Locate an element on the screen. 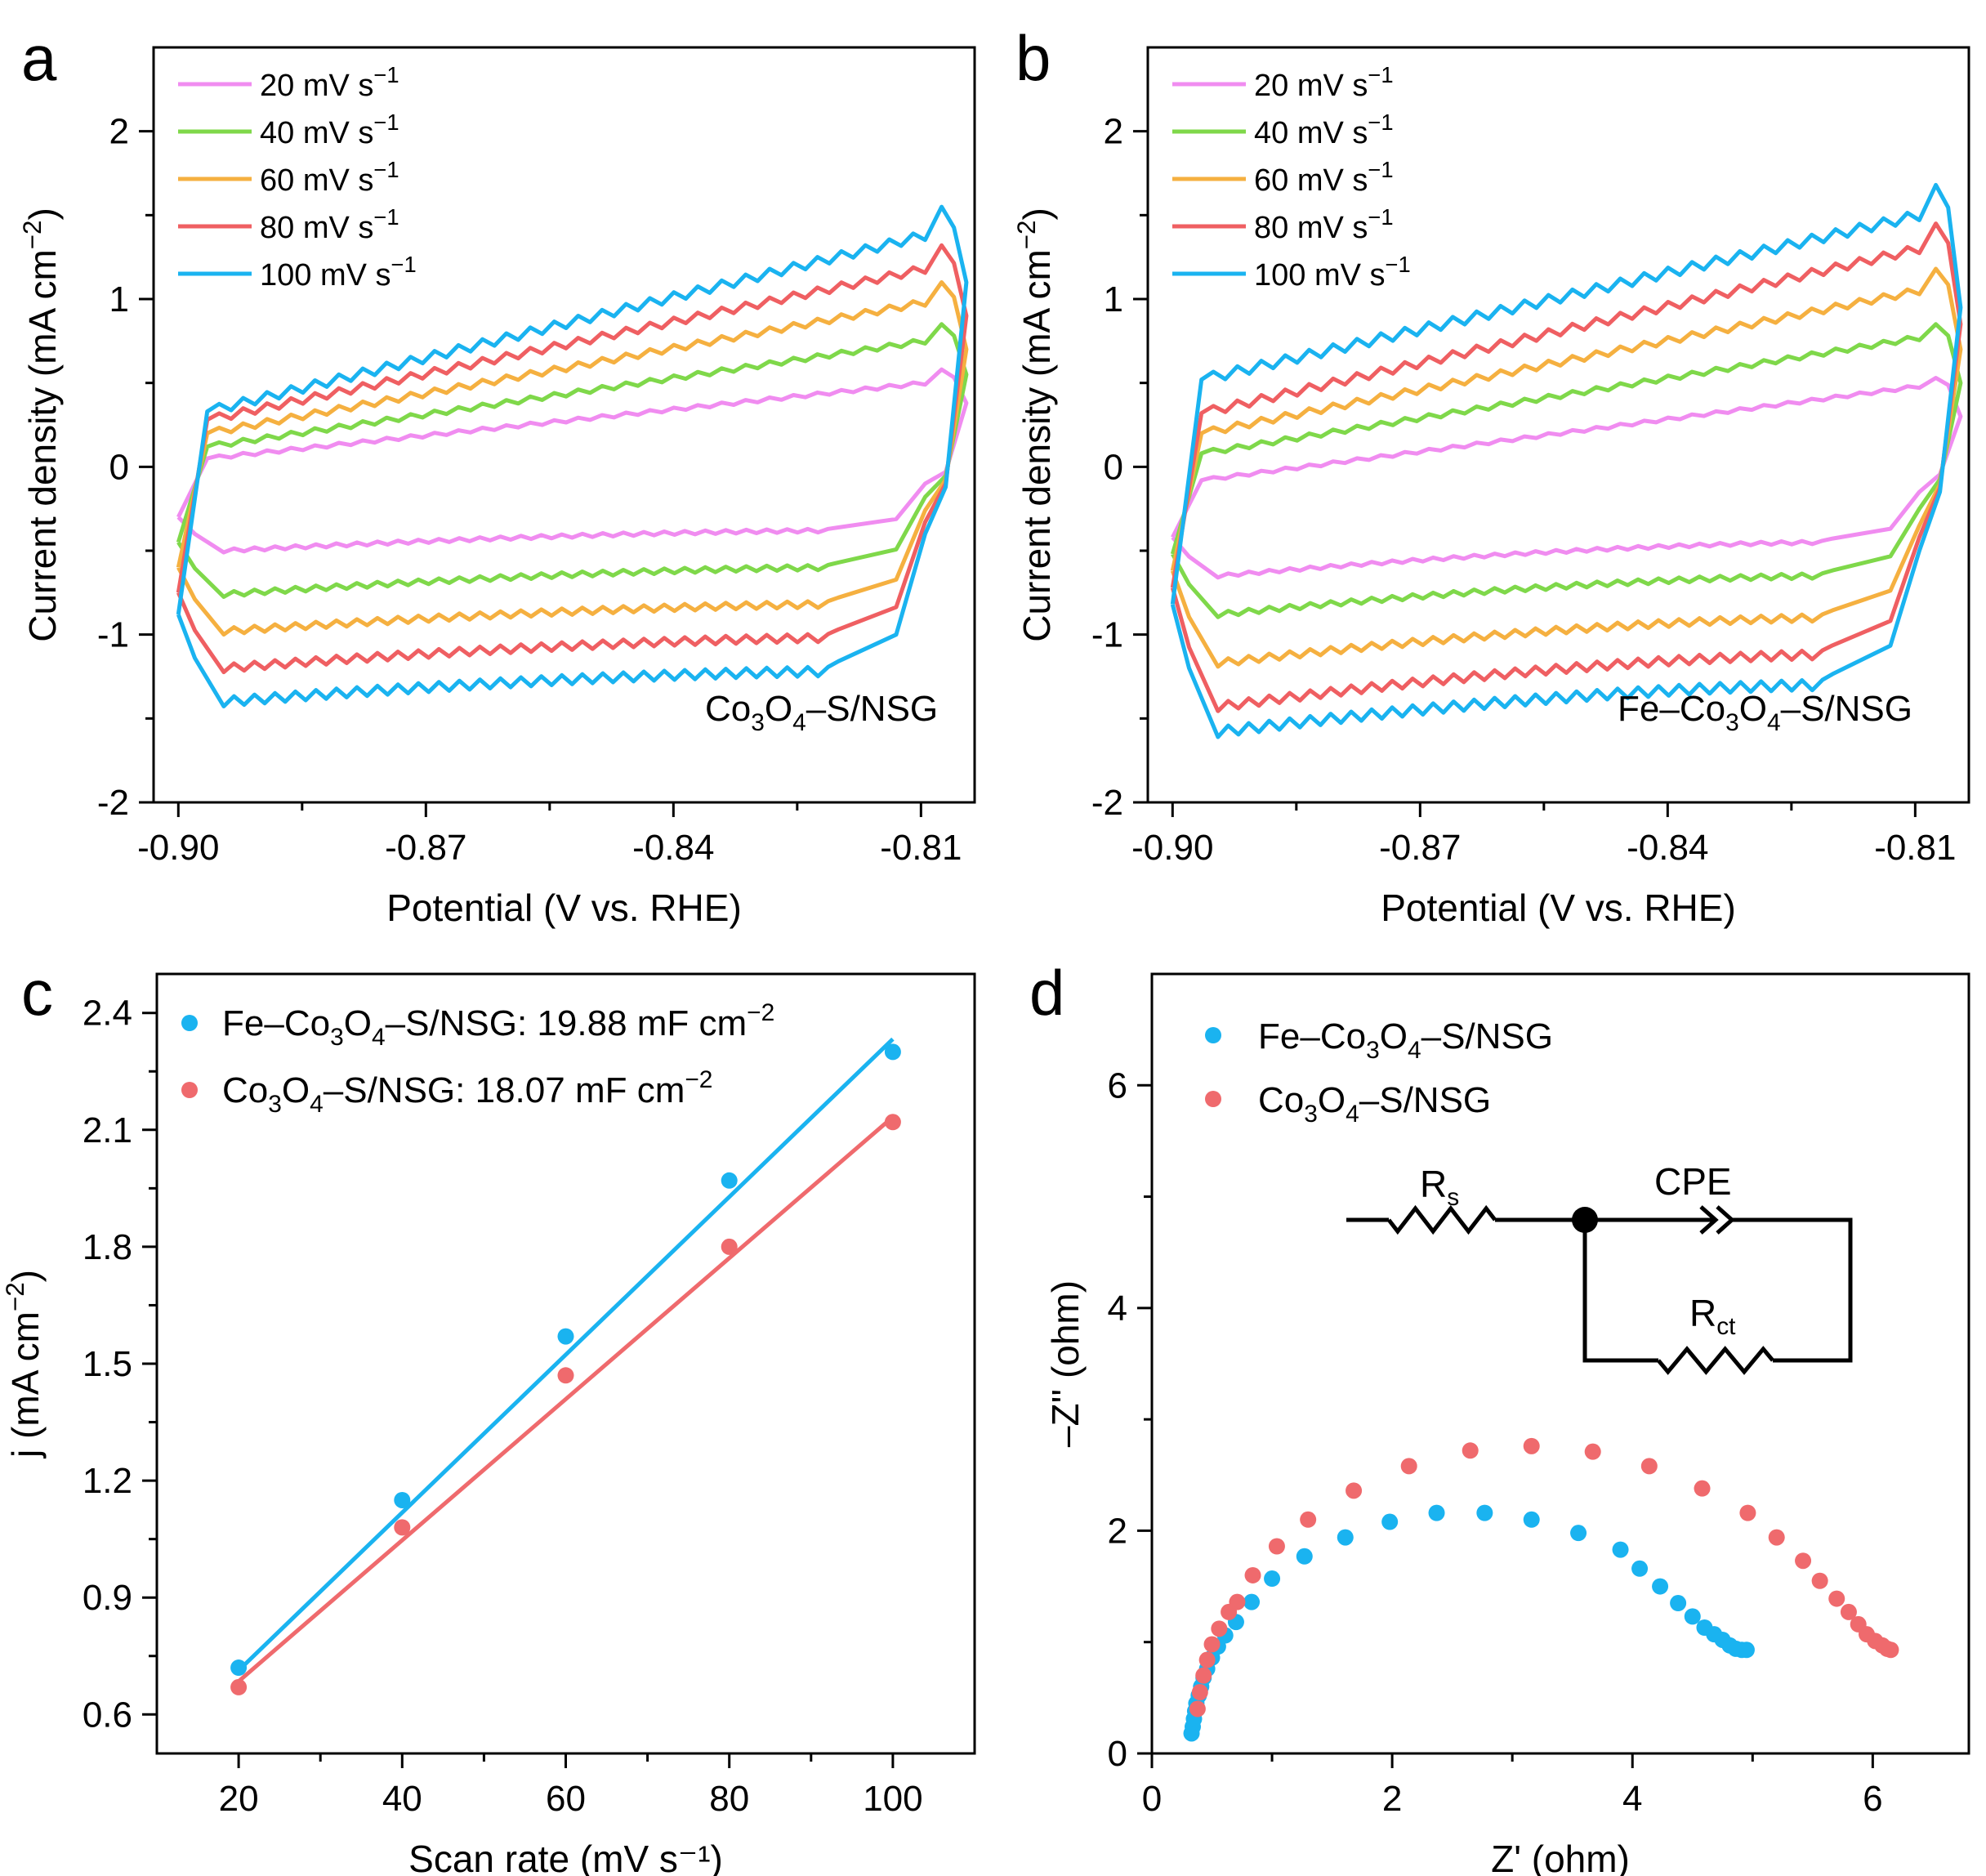 The width and height of the screenshot is (1986, 1876). y-tick-label: 2.4 is located at coordinates (107, 1014).